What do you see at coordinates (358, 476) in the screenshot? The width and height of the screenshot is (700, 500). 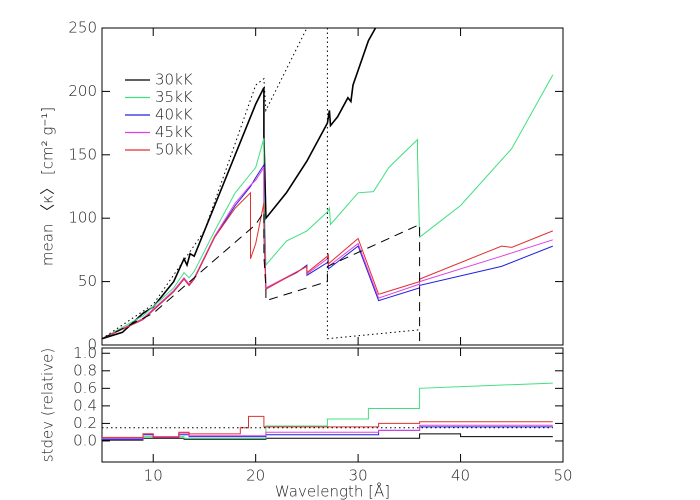 I see `x-tick-label: 30` at bounding box center [358, 476].